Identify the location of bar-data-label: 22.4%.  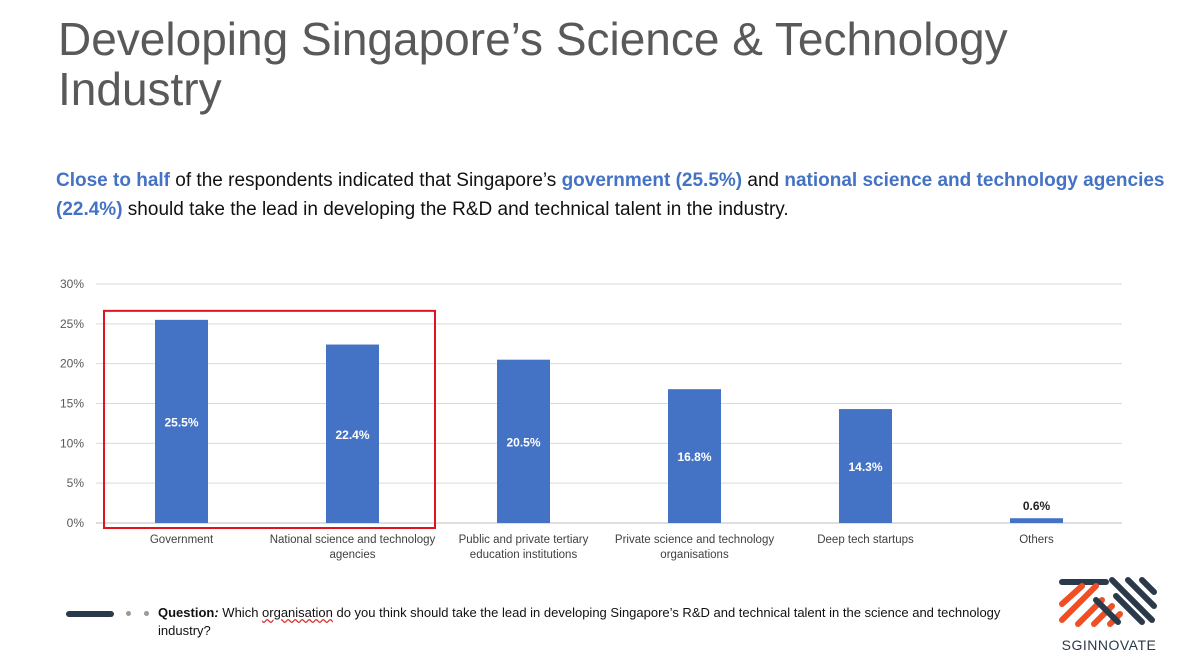
(352, 435).